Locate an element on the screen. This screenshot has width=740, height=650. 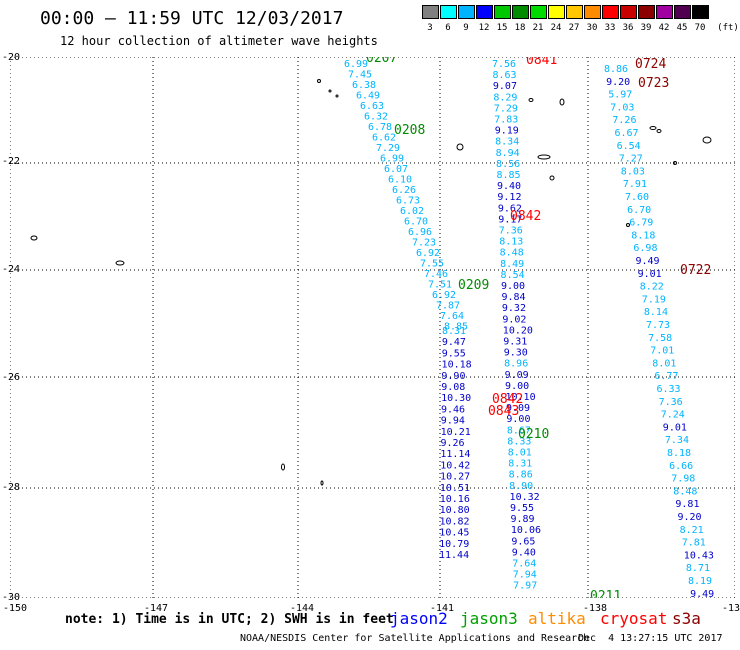
wave-height-value: 8.96 is located at coordinates (516, 364).